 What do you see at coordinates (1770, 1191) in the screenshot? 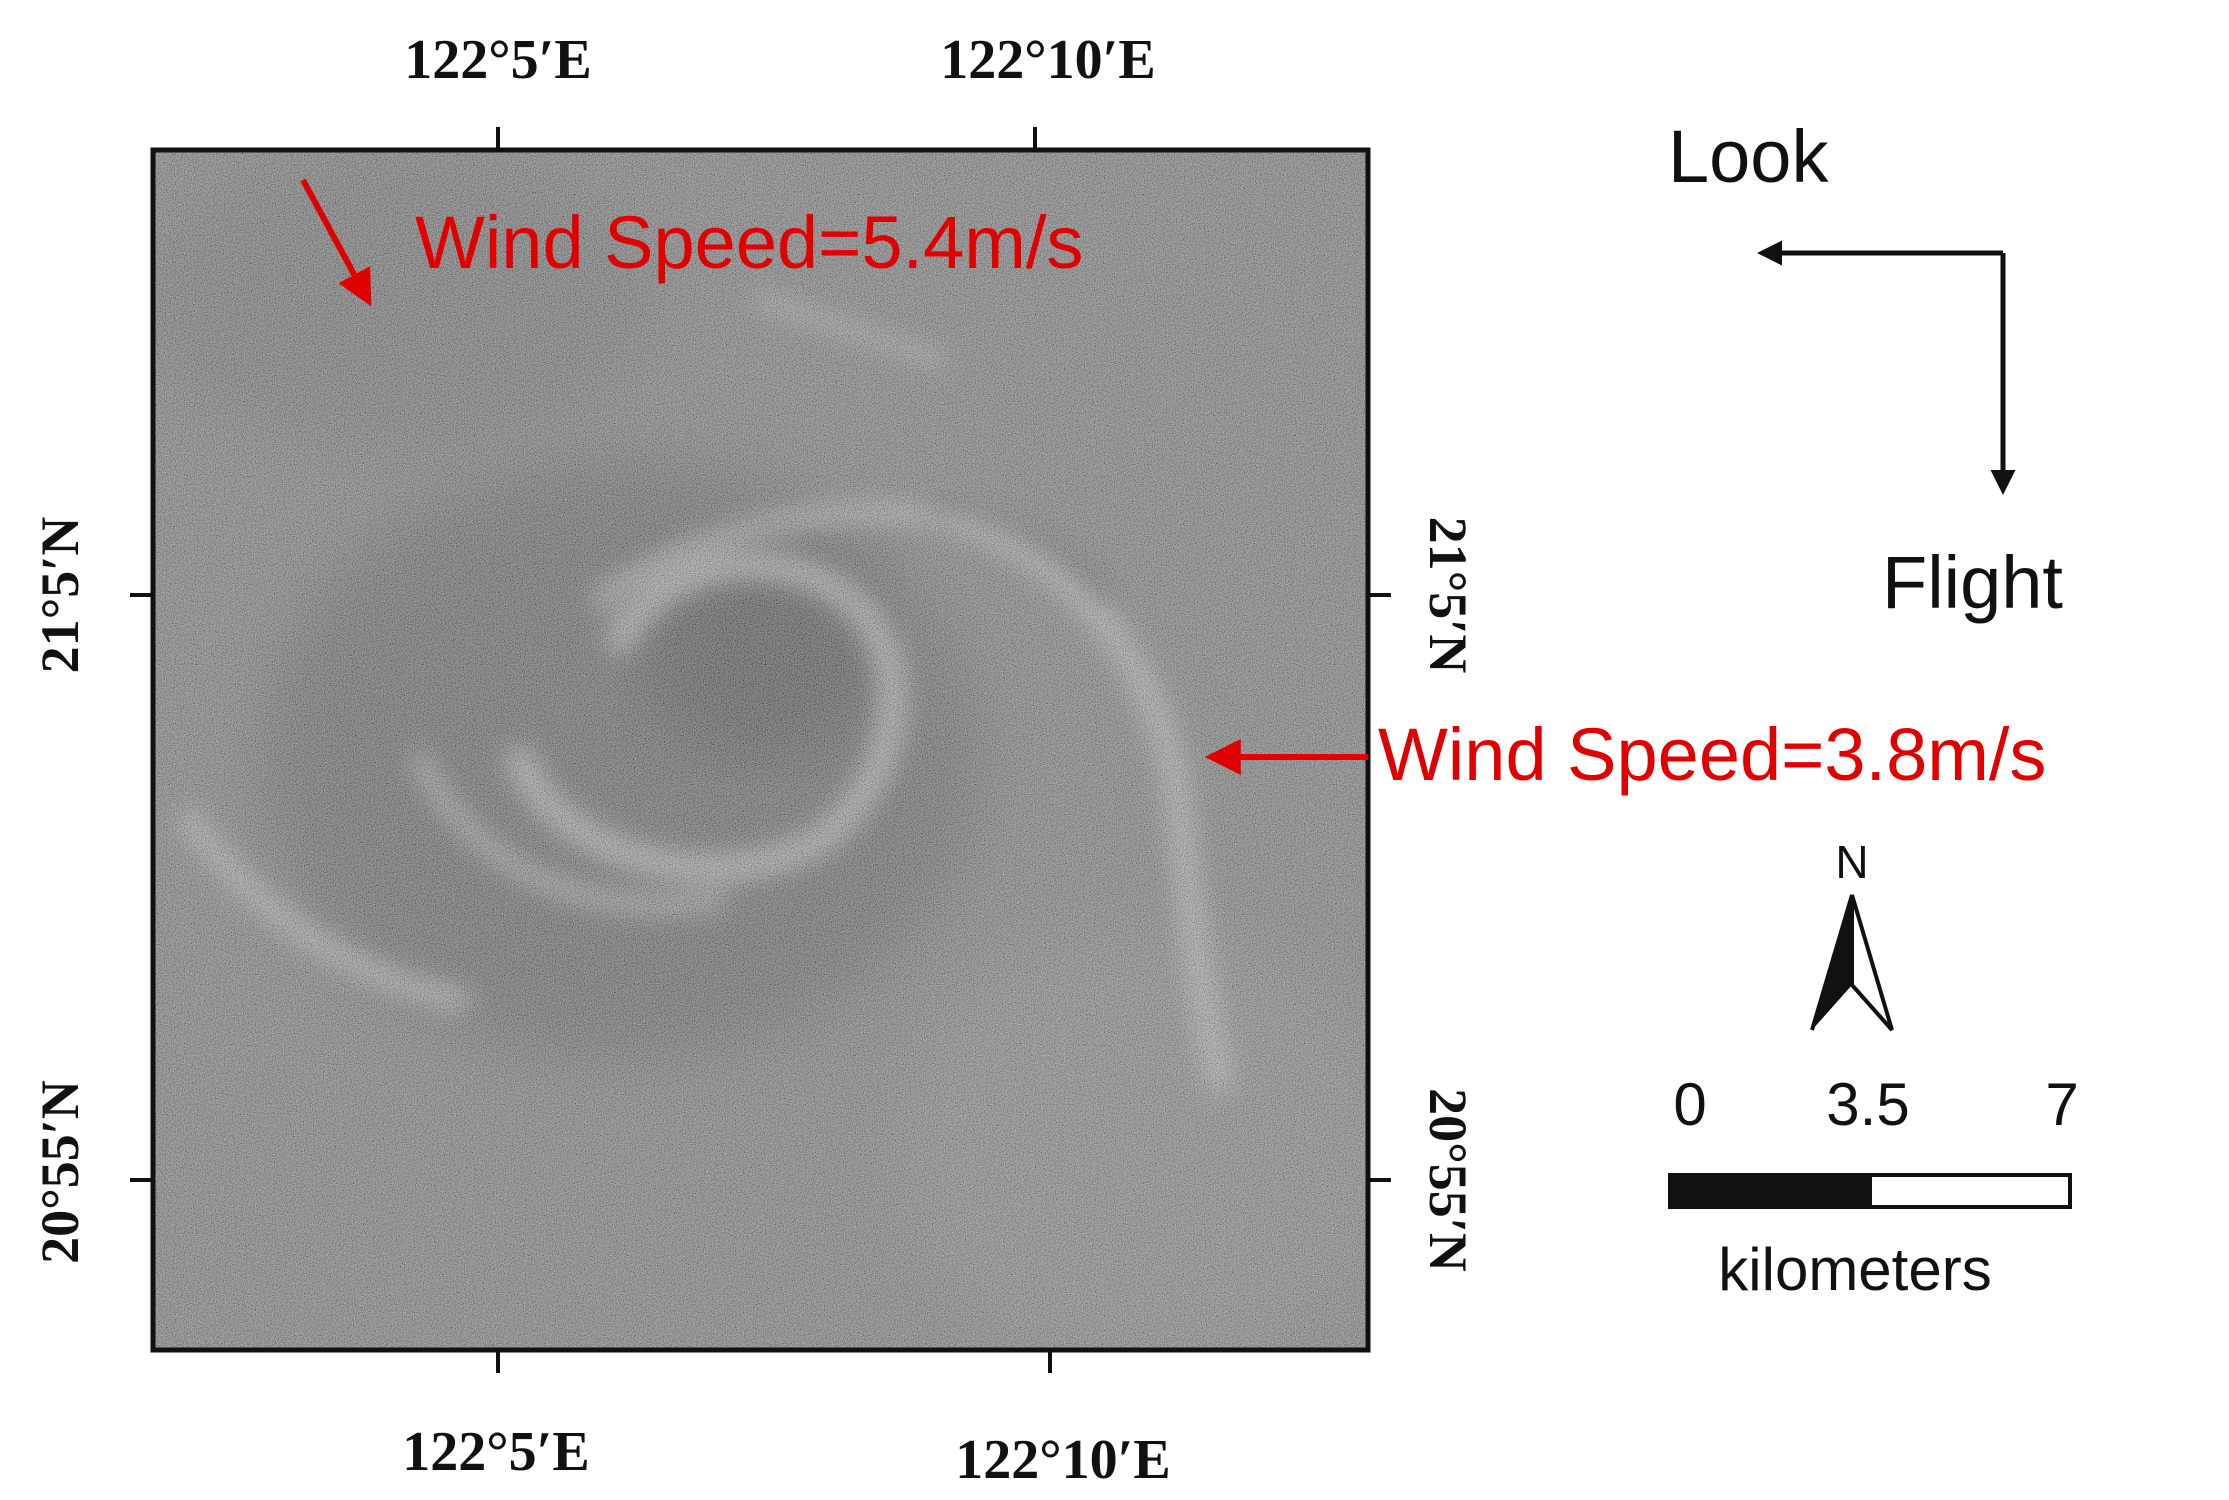
I see `scale-bar-black-segment` at bounding box center [1770, 1191].